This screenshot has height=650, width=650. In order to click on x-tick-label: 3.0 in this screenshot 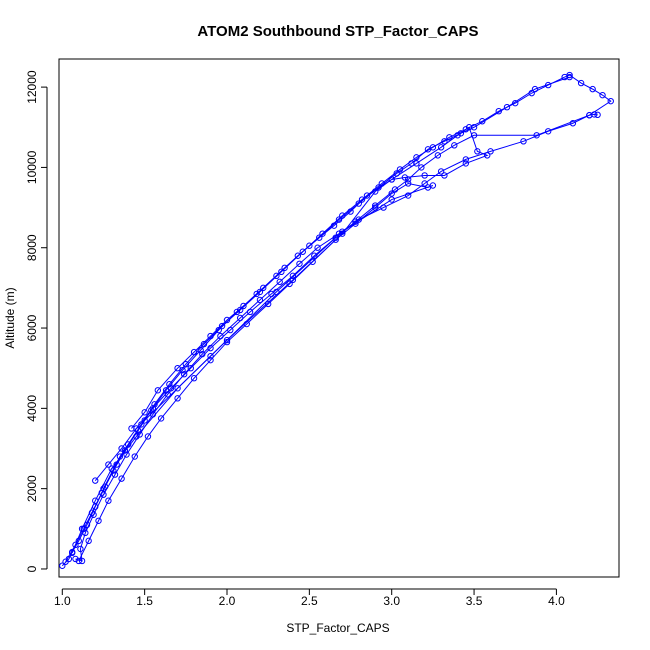, I will do `click(391, 601)`.